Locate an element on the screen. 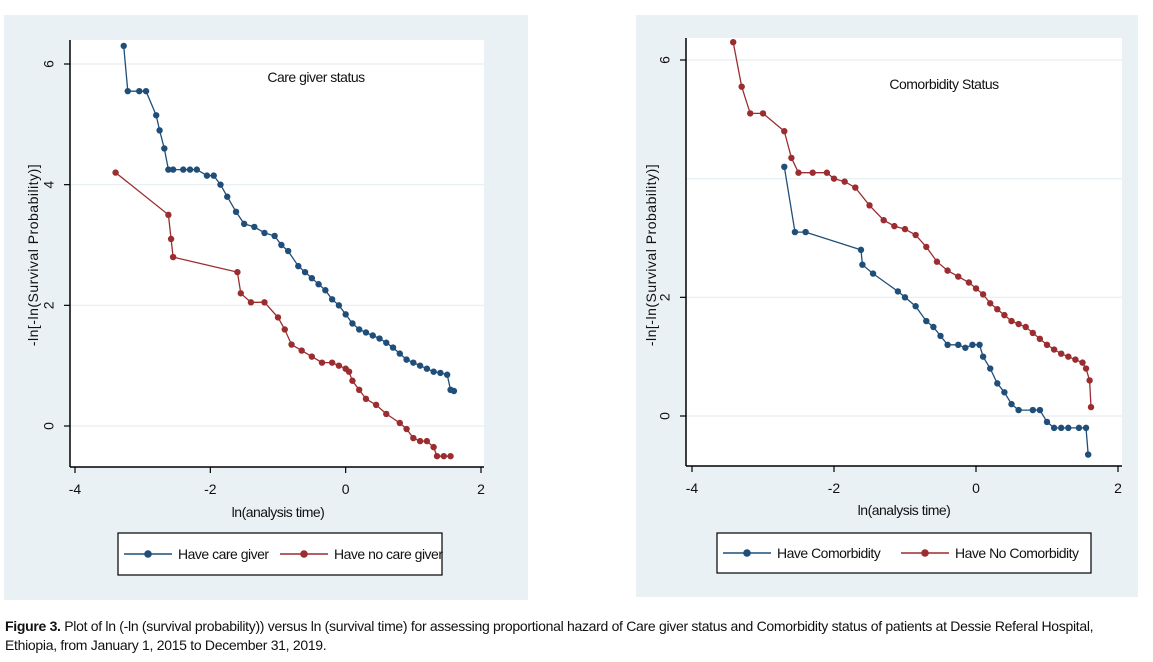 Image resolution: width=1153 pixels, height=662 pixels. legend-entry-label: Have no care giver is located at coordinates (388, 554).